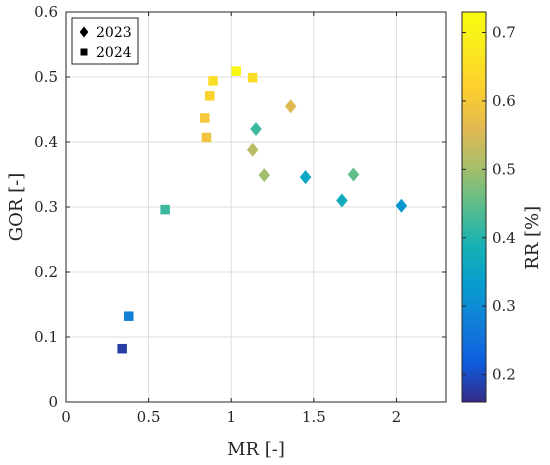 This screenshot has height=465, width=550. What do you see at coordinates (474, 207) in the screenshot?
I see `colorbar-gradient` at bounding box center [474, 207].